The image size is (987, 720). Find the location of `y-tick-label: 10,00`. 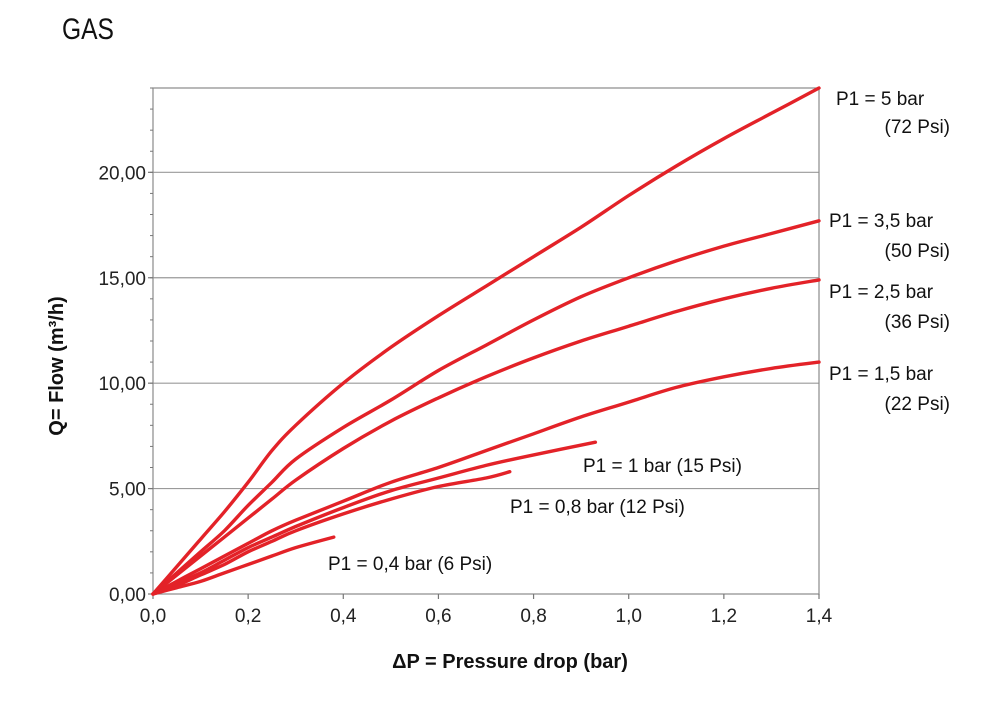

y-tick-label: 10,00 is located at coordinates (122, 384).